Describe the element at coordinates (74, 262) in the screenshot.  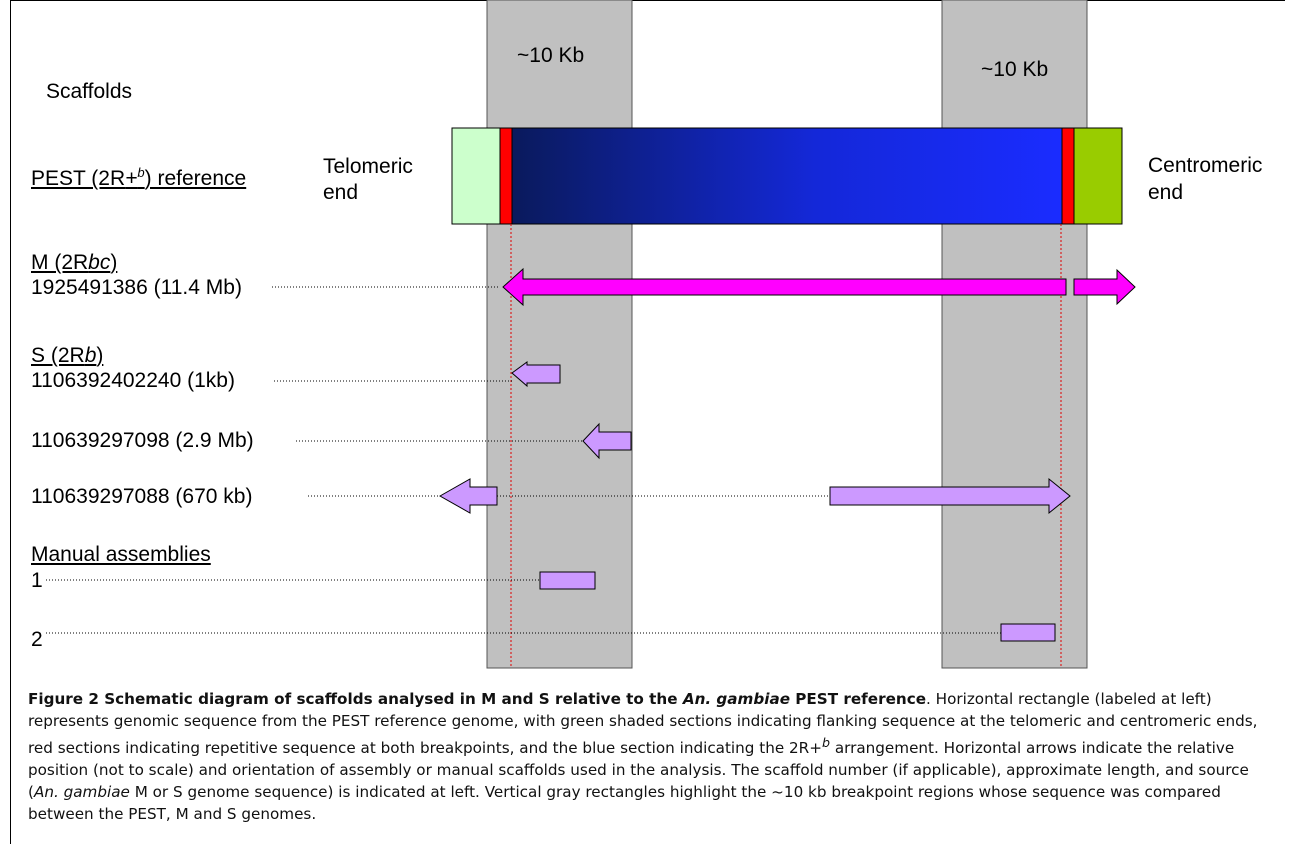
I see `m-group-heading: M (2Rbc)` at that location.